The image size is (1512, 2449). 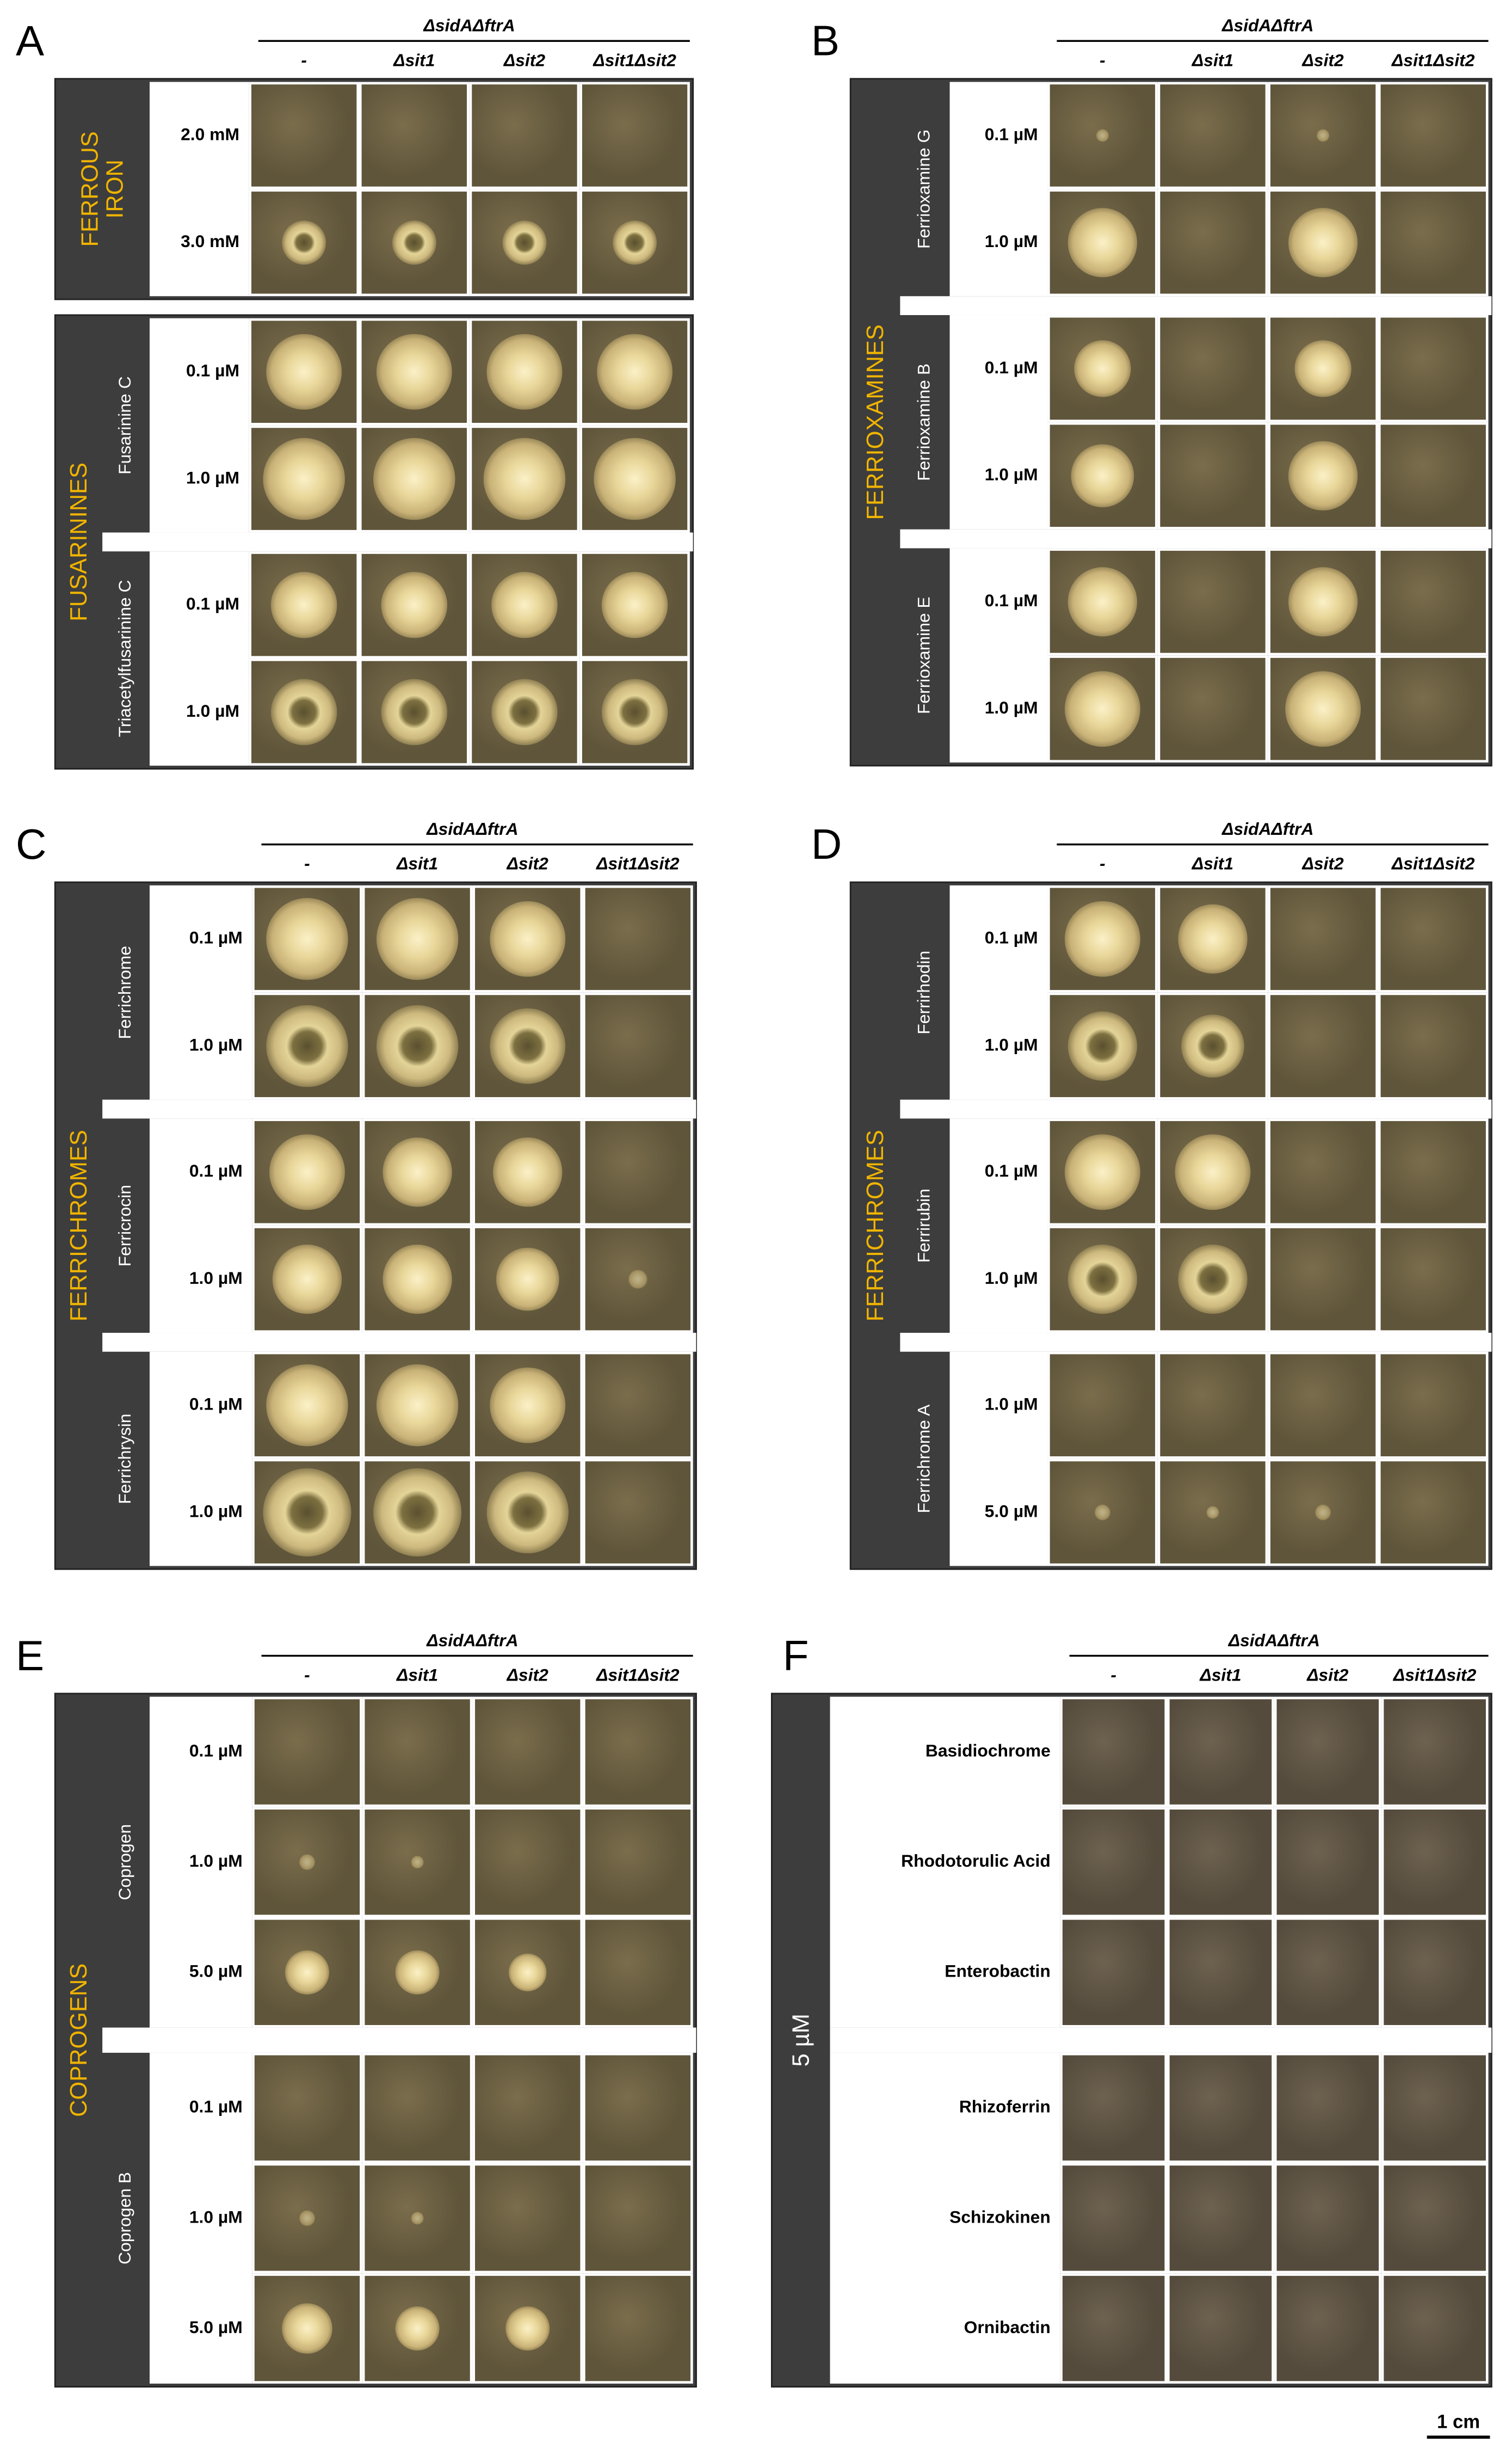 I want to click on row-label: Enterobactin, so click(x=998, y=1971).